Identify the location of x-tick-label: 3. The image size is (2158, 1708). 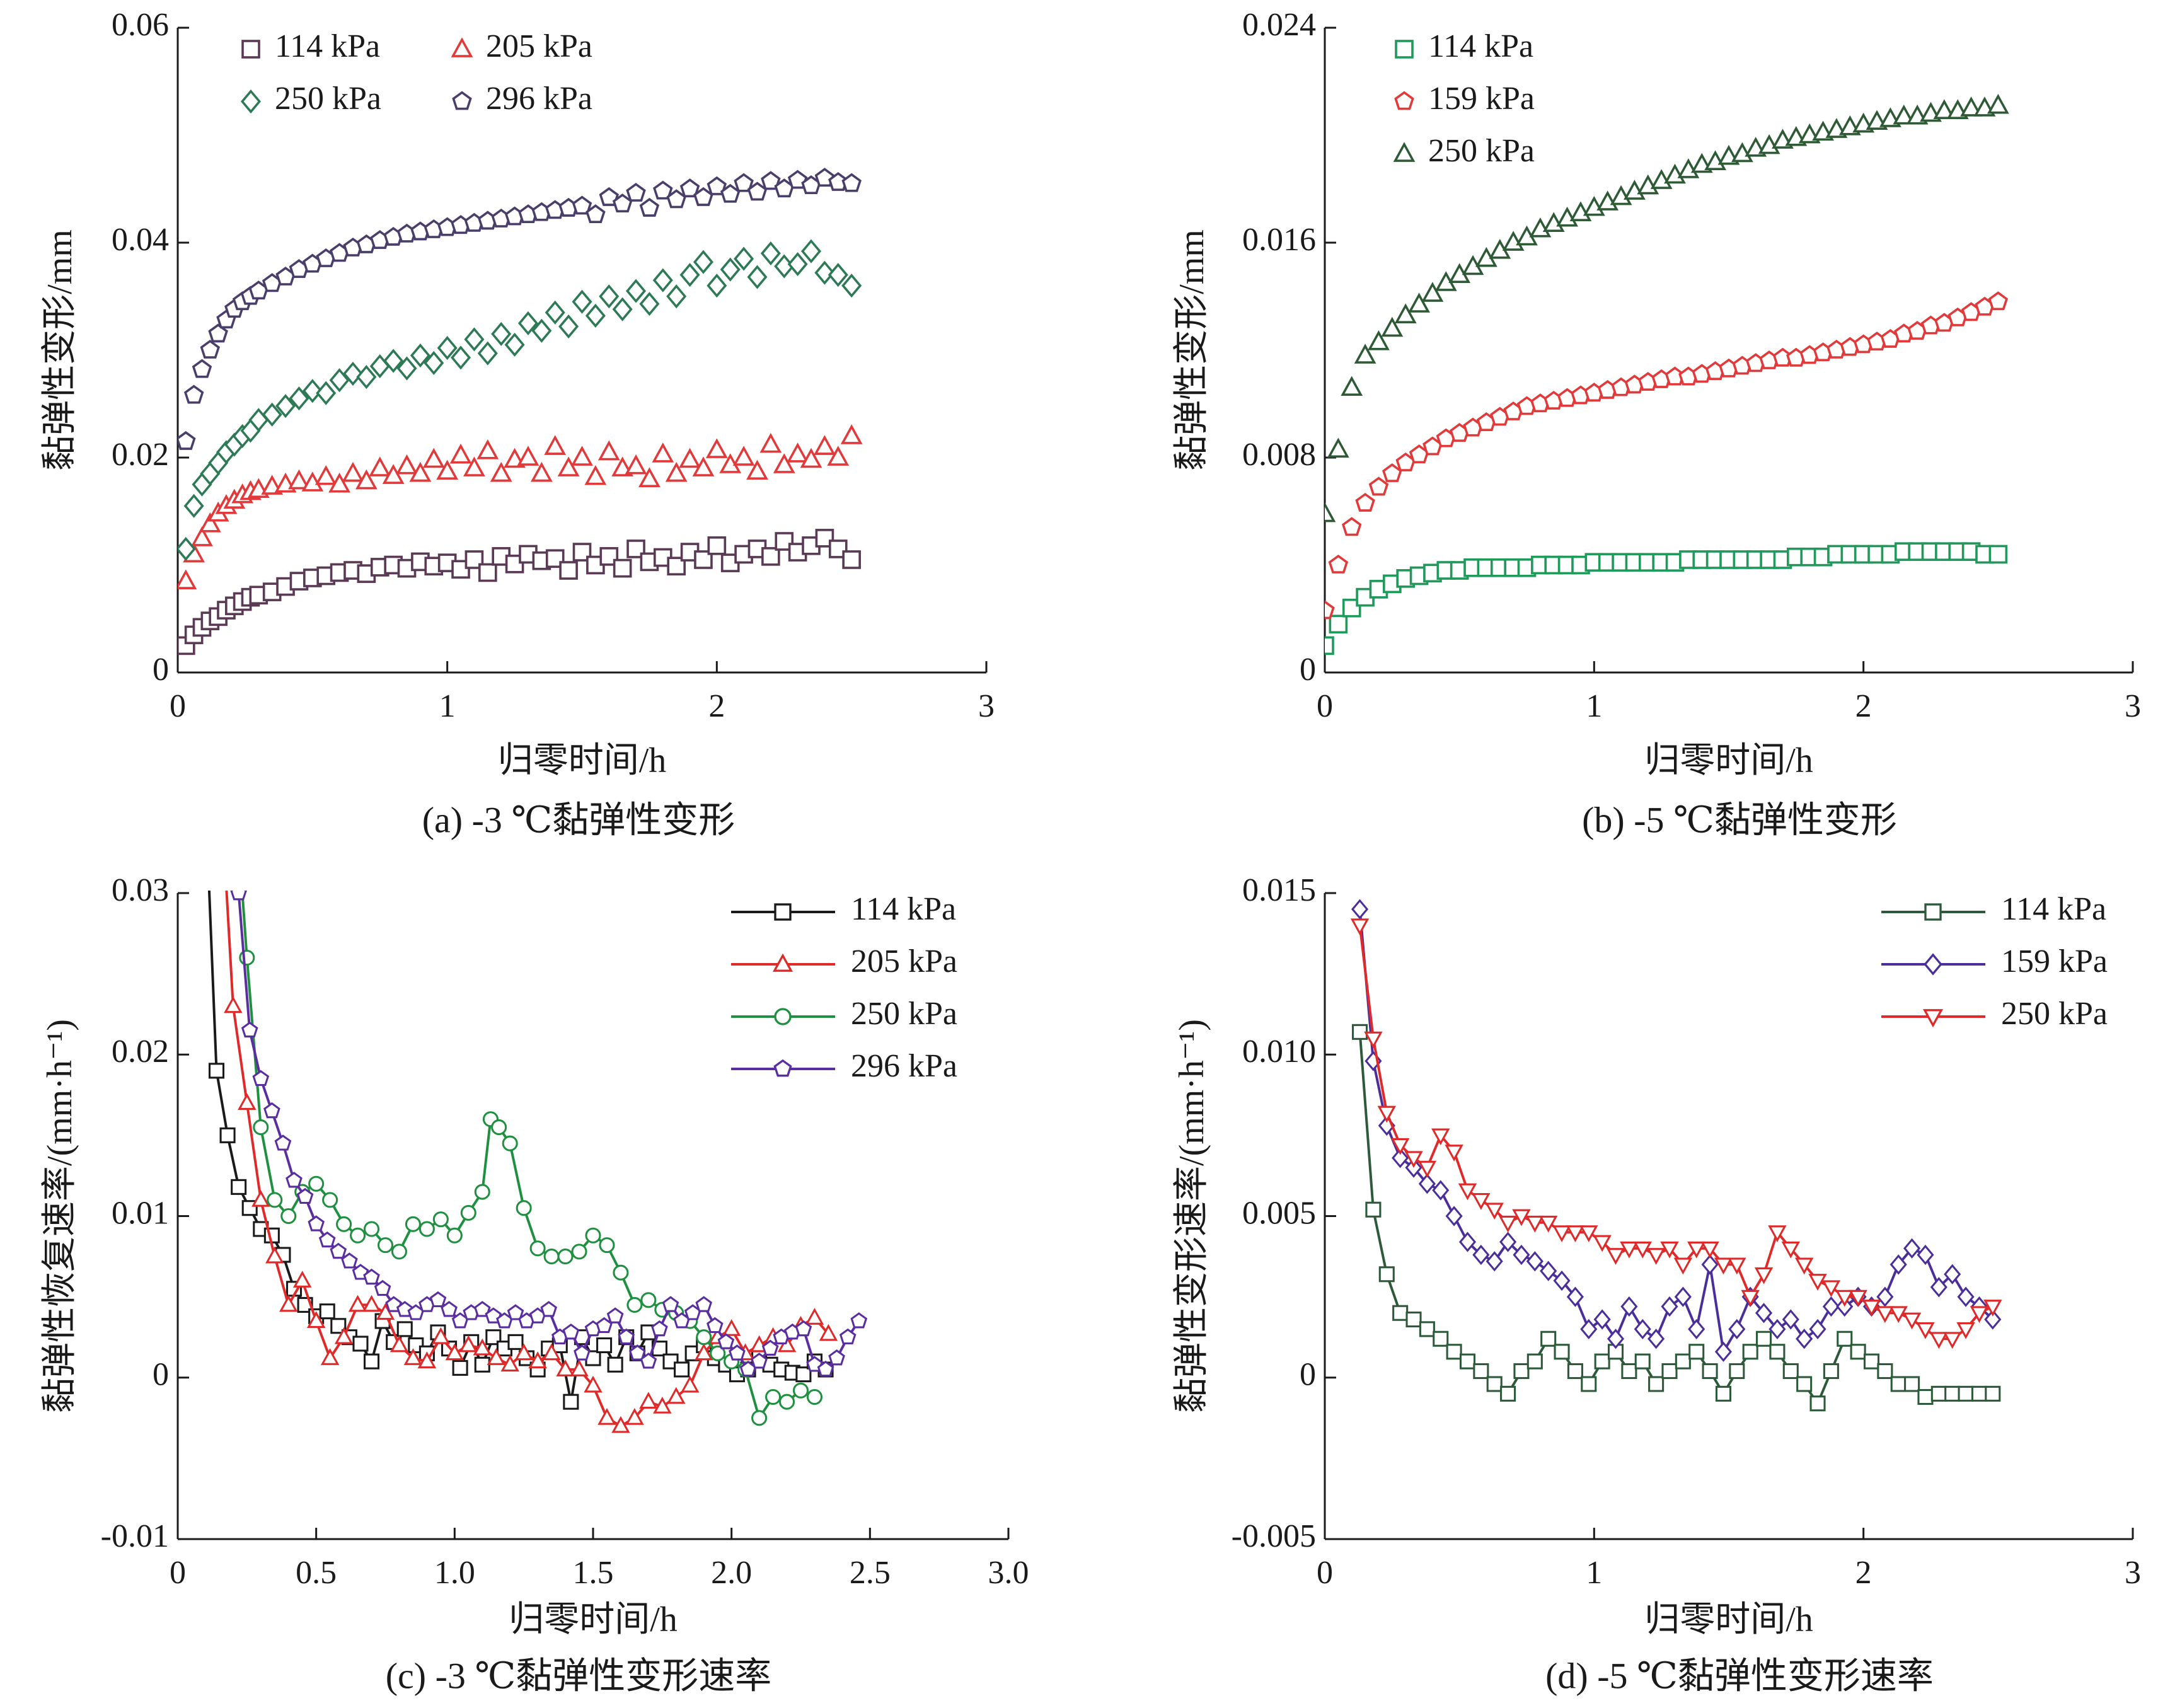
(986, 706).